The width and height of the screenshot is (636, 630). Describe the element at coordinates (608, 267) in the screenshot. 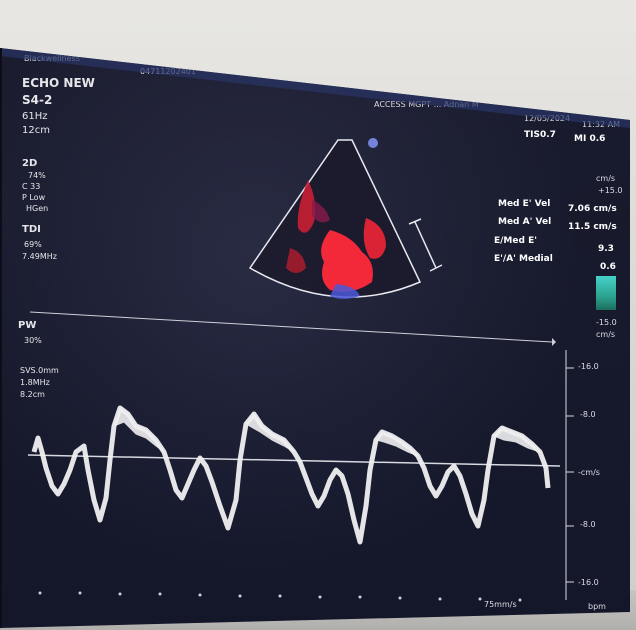

I see `e-a-medial-value: 0.6` at that location.